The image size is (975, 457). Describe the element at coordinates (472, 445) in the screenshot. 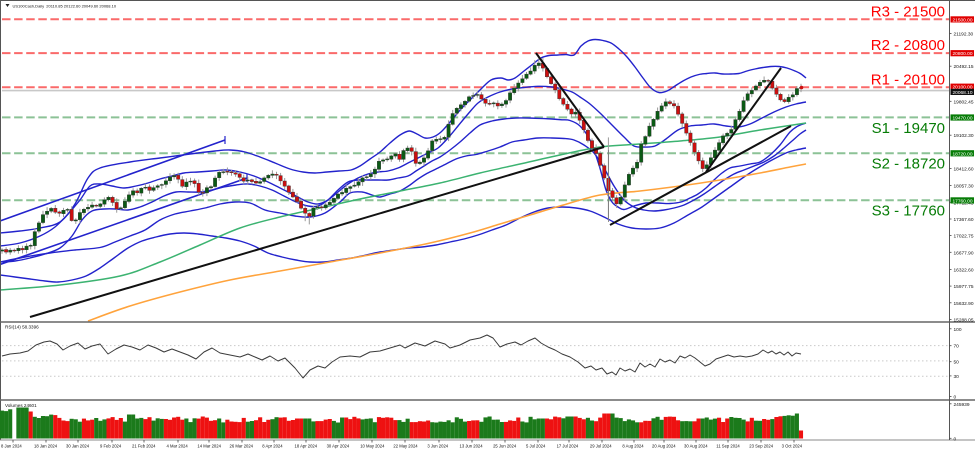

I see `svg-text: 13 Jun 2024` at that location.